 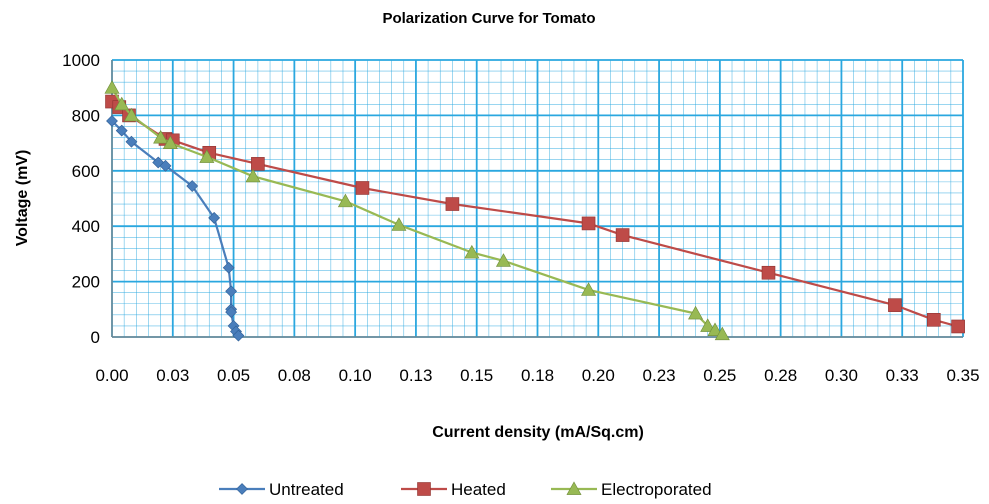 I want to click on legend-item-untreated: Untreated, so click(x=281, y=489).